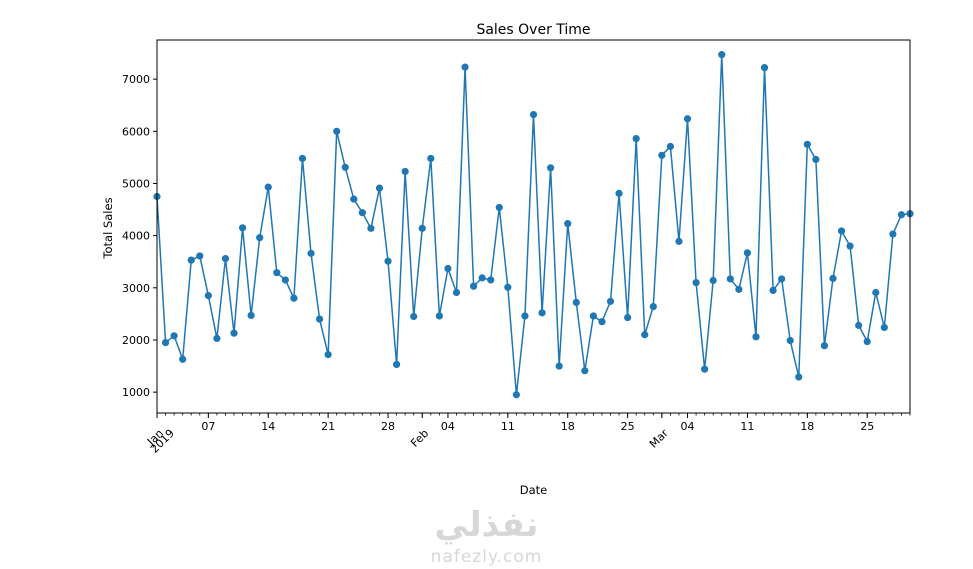 The height and width of the screenshot is (569, 973). I want to click on y-tick-label: 4000, so click(136, 236).